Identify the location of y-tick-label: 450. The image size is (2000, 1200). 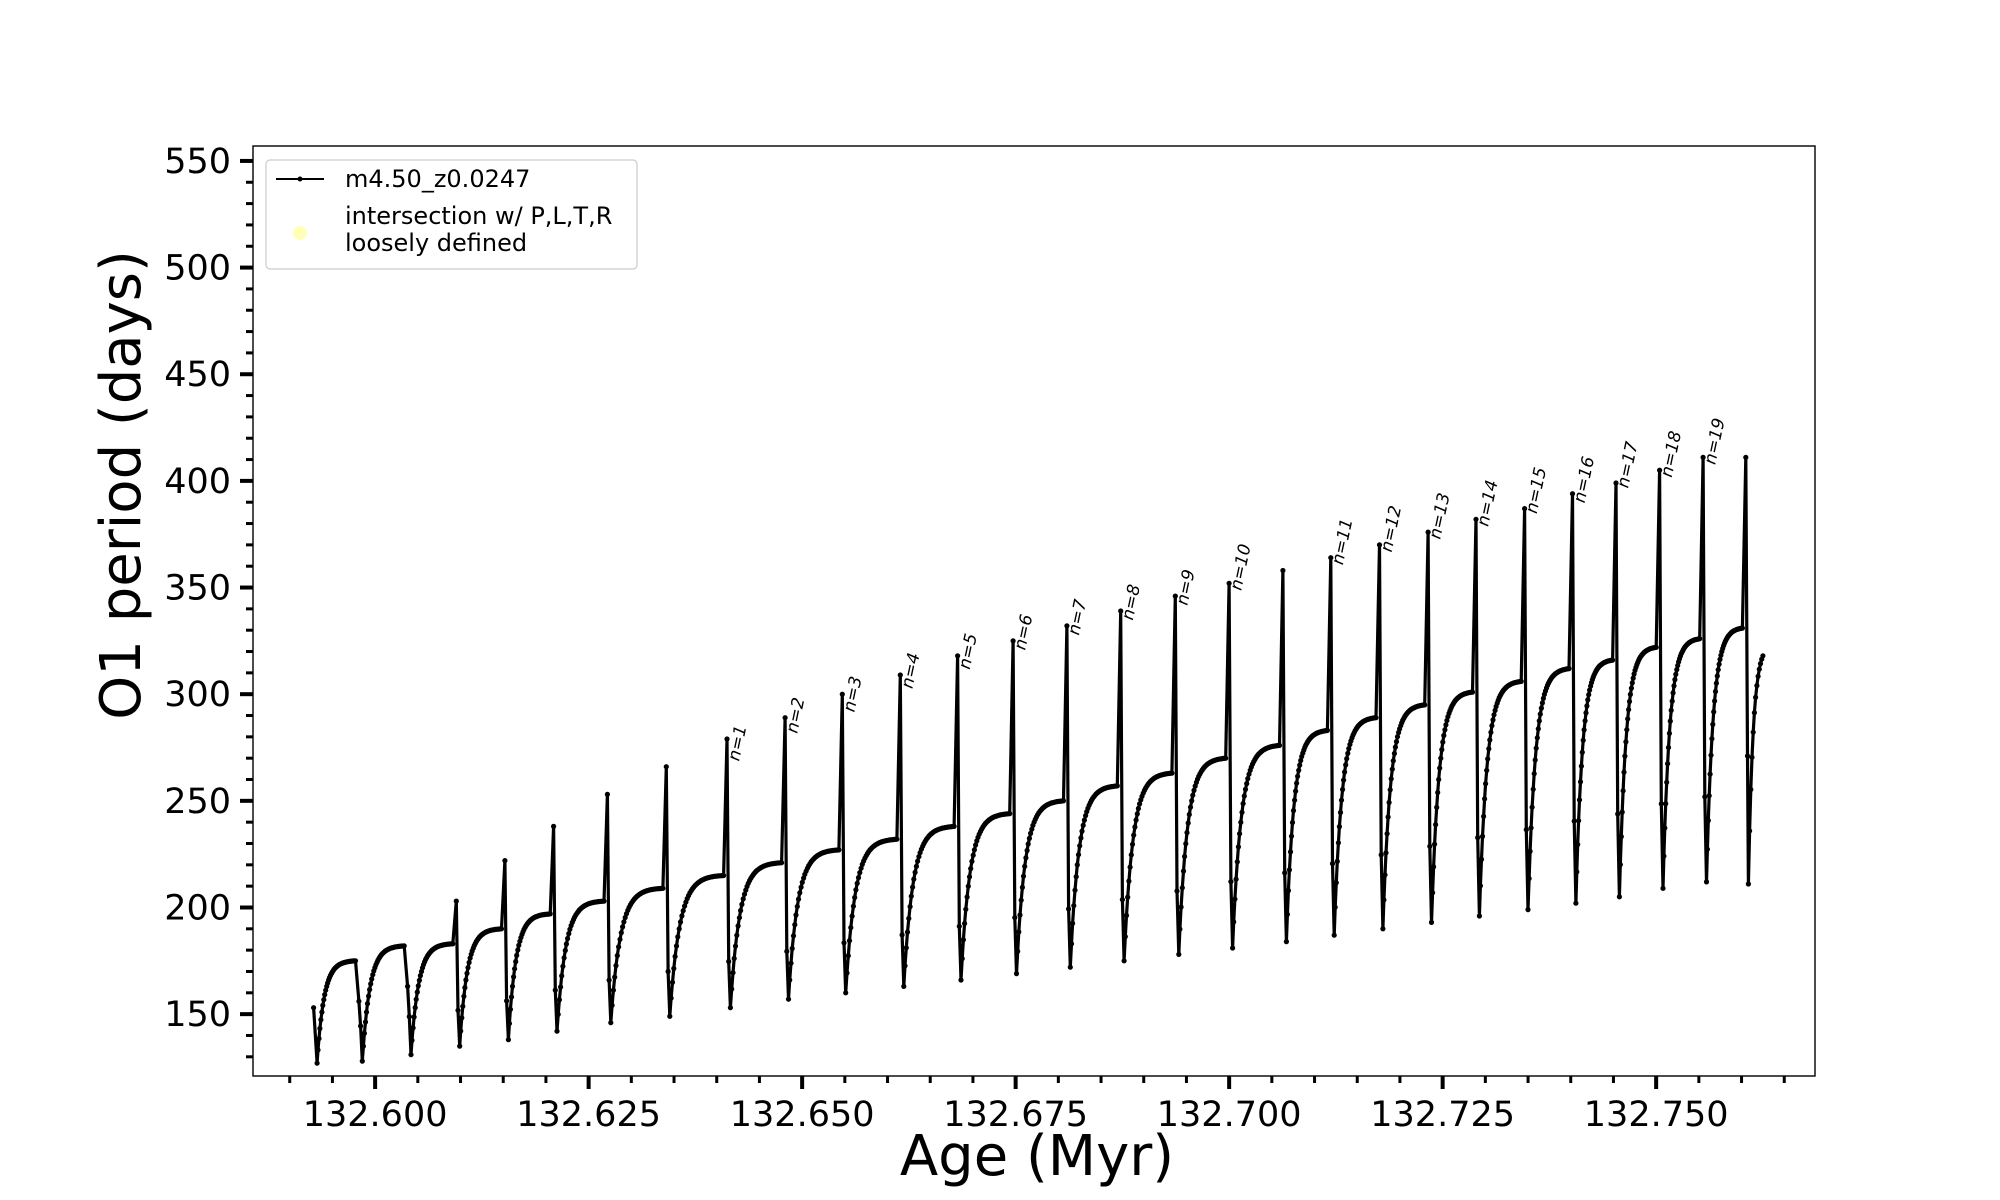
(197, 375).